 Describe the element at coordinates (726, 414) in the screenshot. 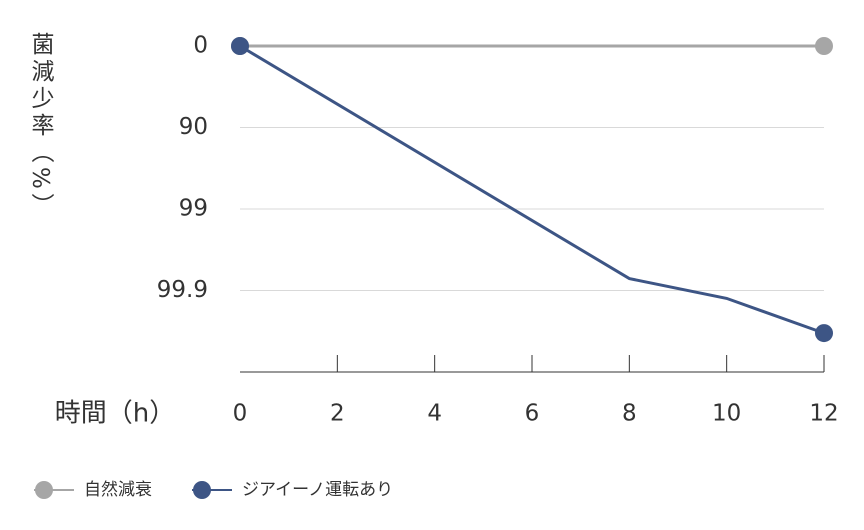

I see `x-tick-label: 10` at that location.